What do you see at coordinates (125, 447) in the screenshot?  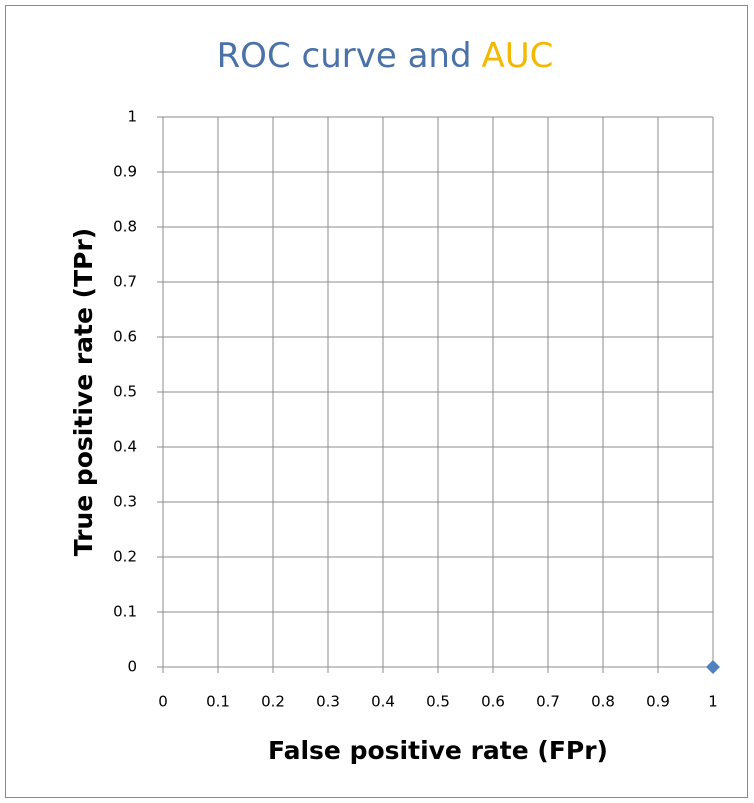 I see `y-tick-label: 0.4` at bounding box center [125, 447].